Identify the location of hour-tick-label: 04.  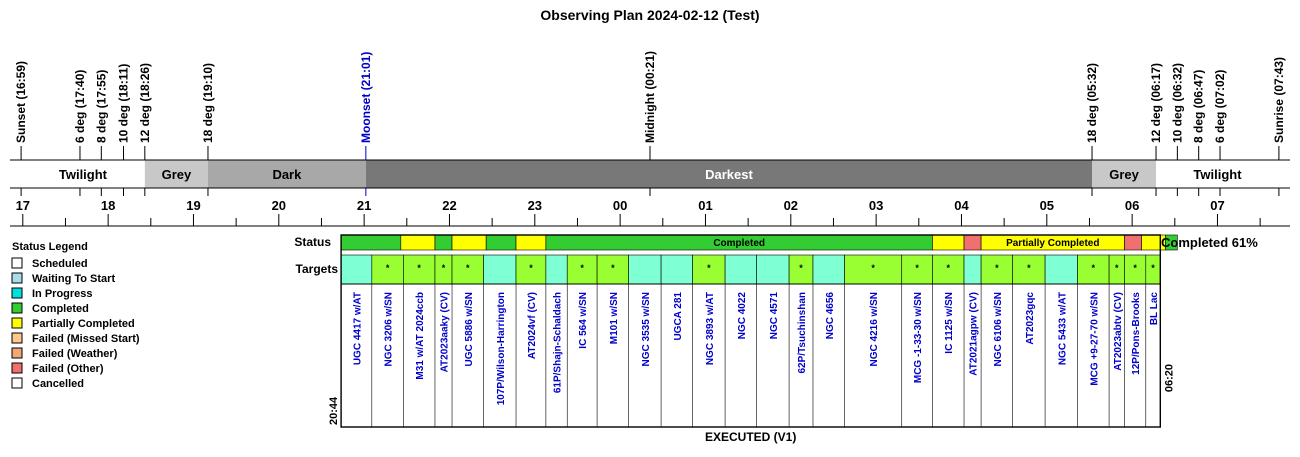
(961, 205).